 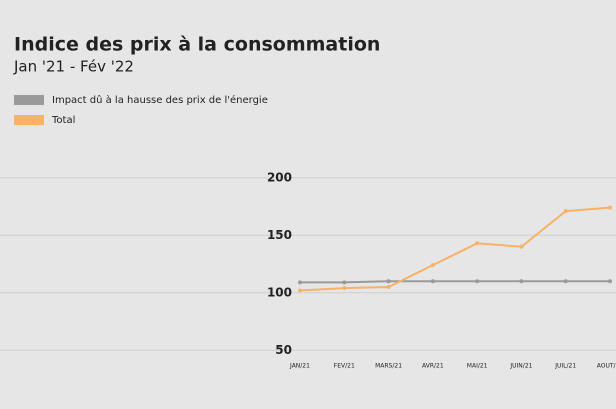 What do you see at coordinates (73, 67) in the screenshot?
I see `chart-subtitle: Jan '21 - Fév '22` at bounding box center [73, 67].